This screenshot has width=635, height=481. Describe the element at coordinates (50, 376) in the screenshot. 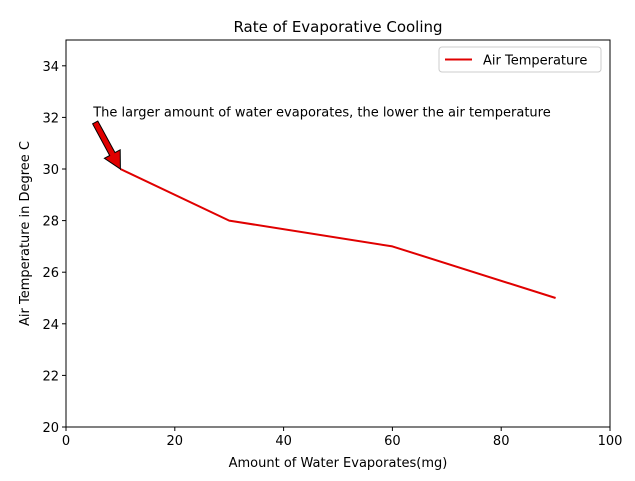

I see `y-tick-label: 22` at that location.